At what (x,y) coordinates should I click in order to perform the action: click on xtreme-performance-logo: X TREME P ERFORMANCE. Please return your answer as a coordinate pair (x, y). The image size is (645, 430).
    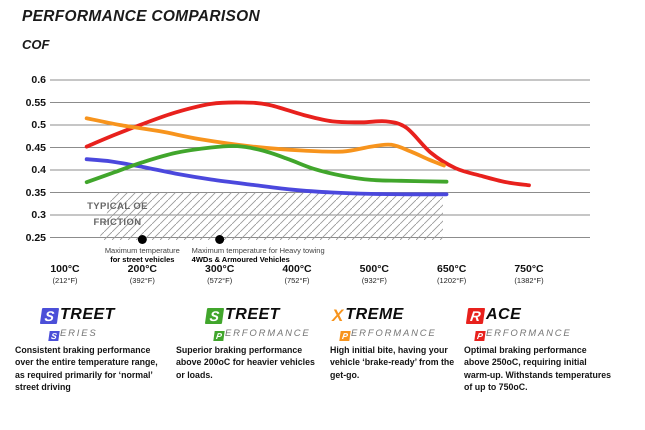
    Looking at the image, I should click on (395, 323).